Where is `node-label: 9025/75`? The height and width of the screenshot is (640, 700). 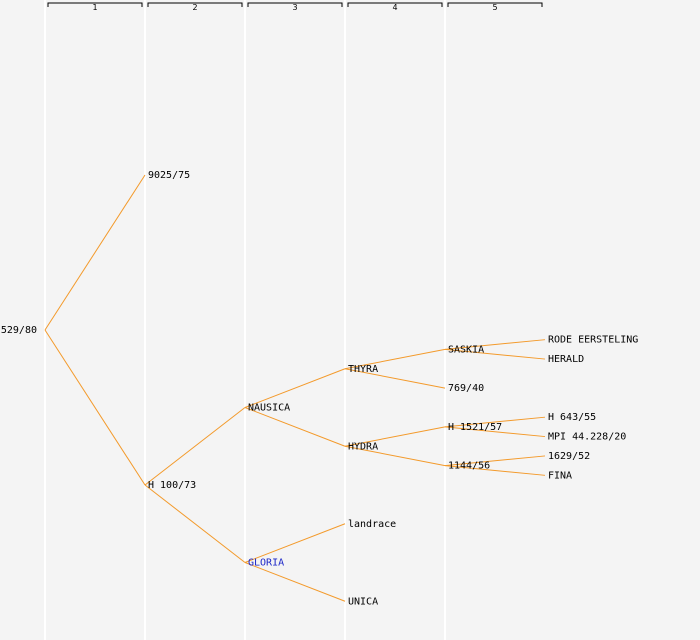
node-label: 9025/75 is located at coordinates (169, 175).